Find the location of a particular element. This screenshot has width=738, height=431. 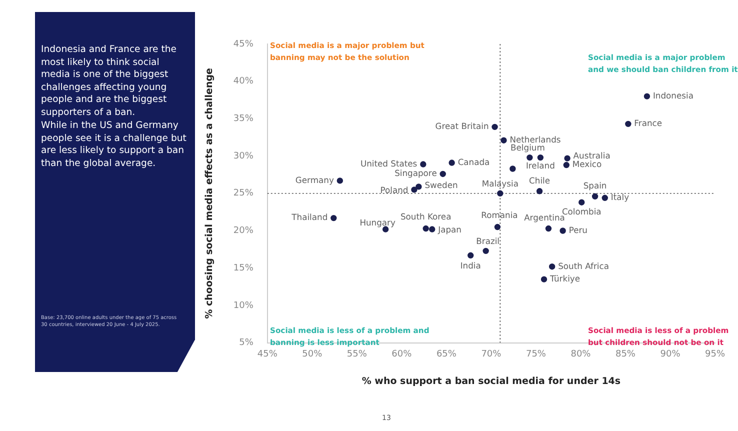

series-label: Ireland is located at coordinates (540, 165).